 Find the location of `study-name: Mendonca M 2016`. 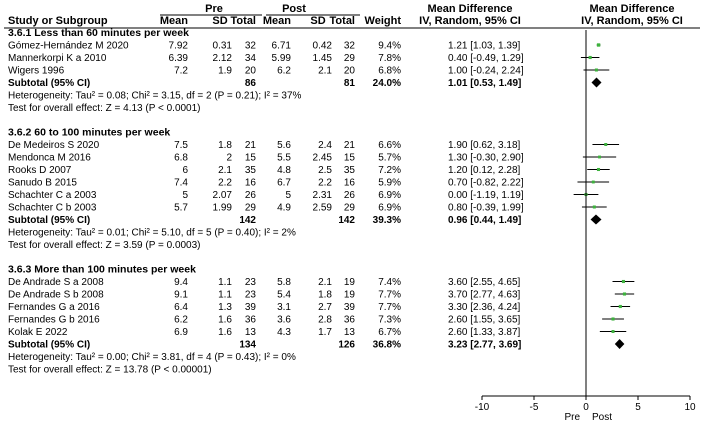

study-name: Mendonca M 2016 is located at coordinates (49, 158).